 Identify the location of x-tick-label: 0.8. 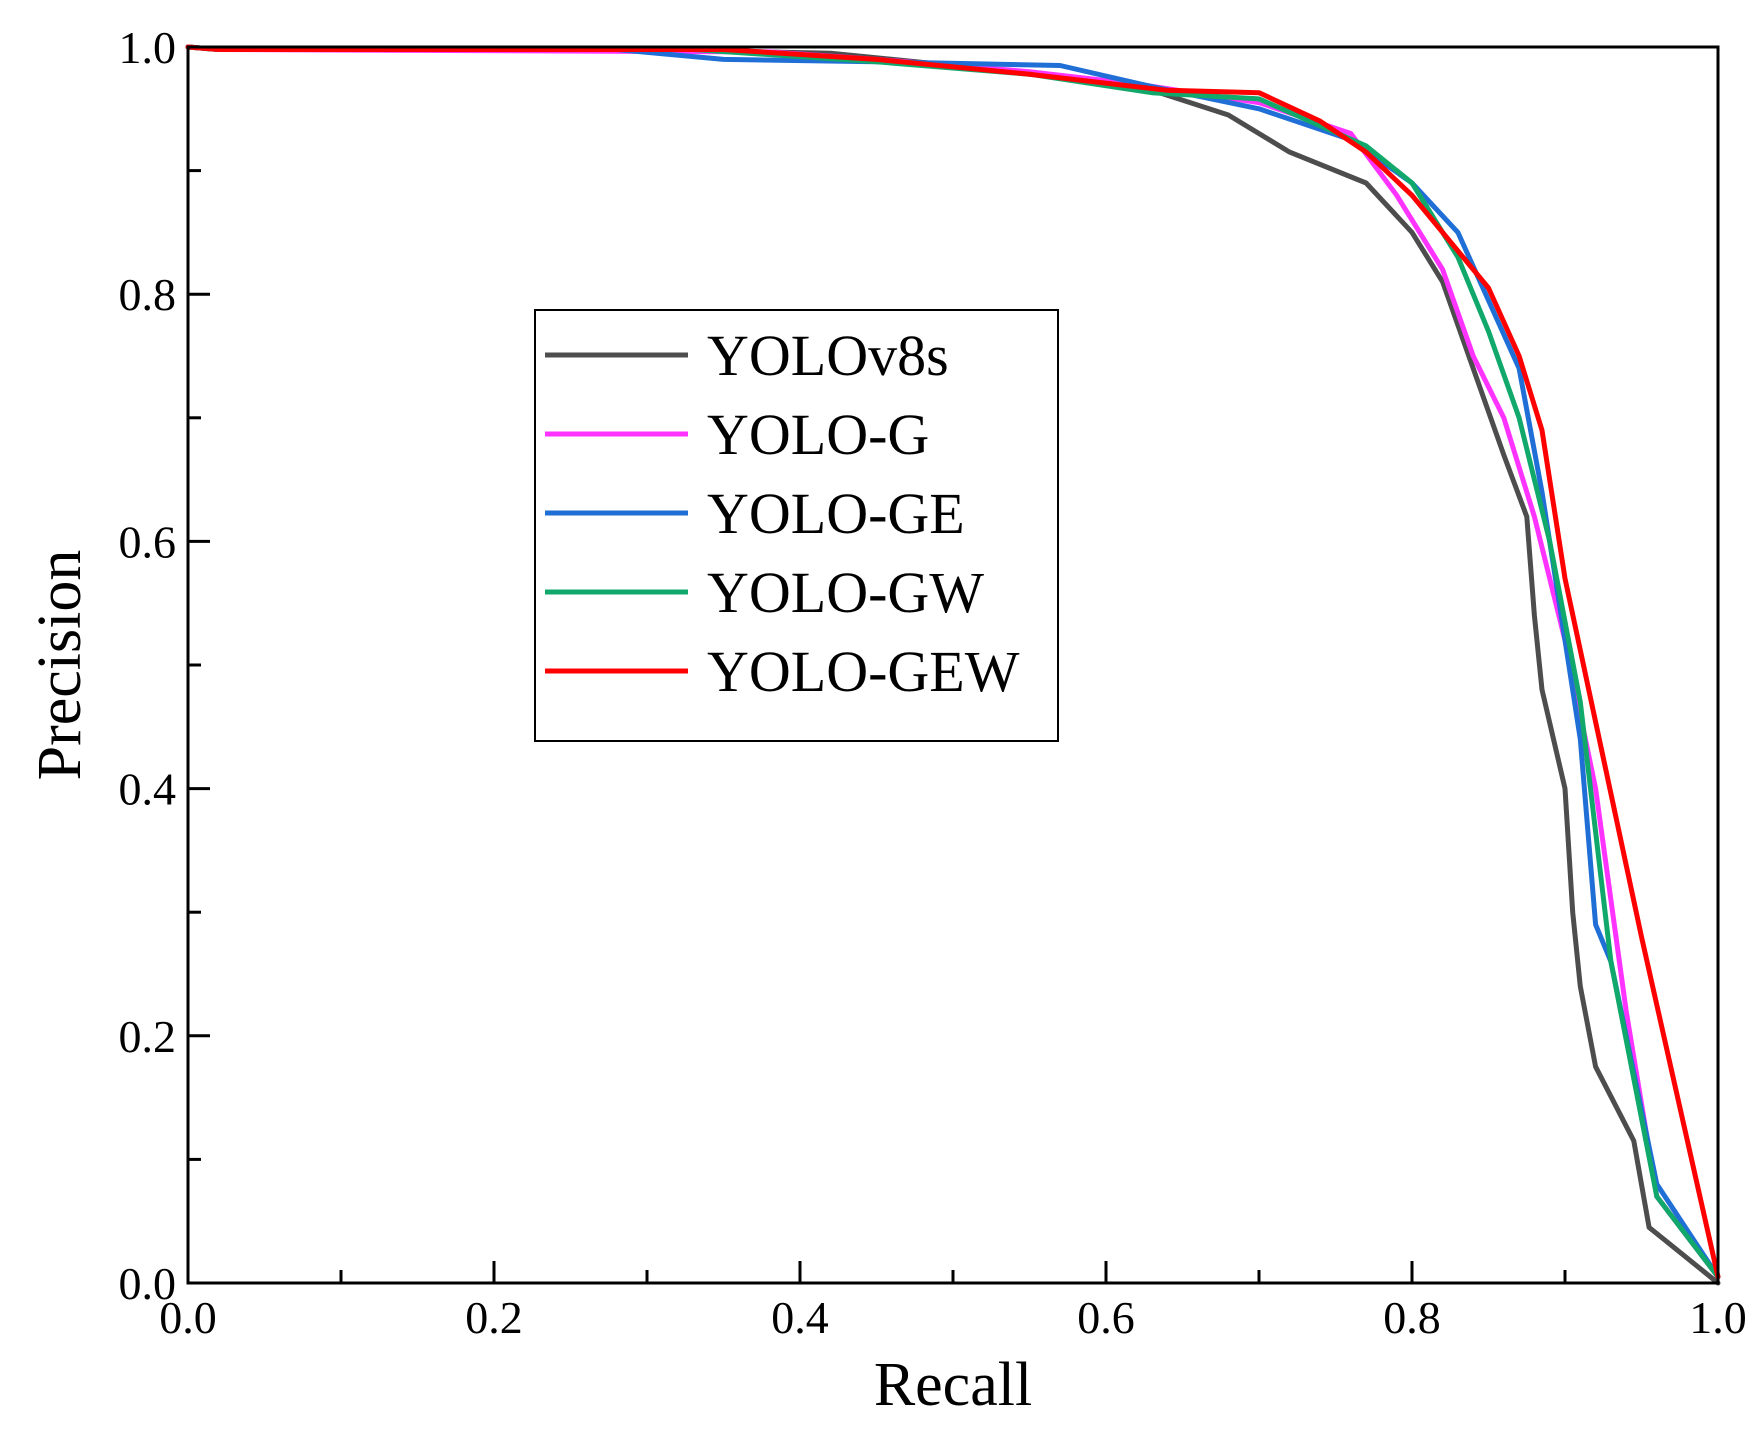
(1412, 1317).